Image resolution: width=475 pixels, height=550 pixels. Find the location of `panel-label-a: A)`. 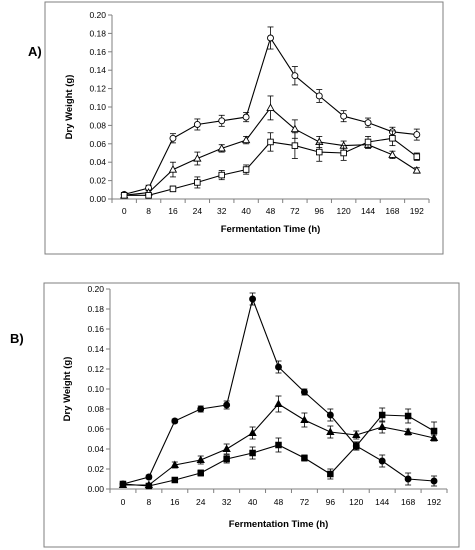

panel-label-a: A) is located at coordinates (35, 51).